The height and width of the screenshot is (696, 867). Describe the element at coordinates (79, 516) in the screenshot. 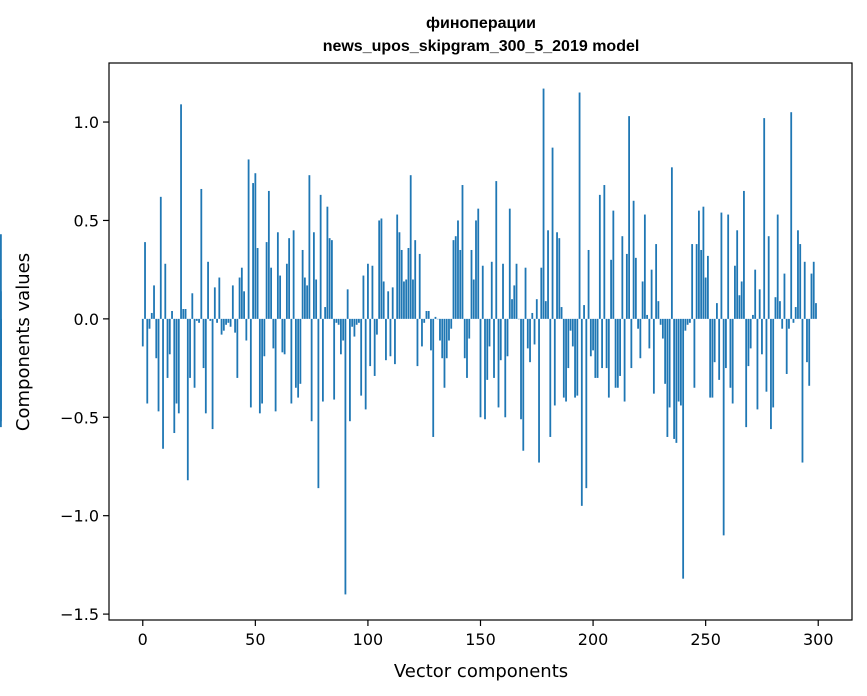

I see `y-tick-label: −1.0` at that location.